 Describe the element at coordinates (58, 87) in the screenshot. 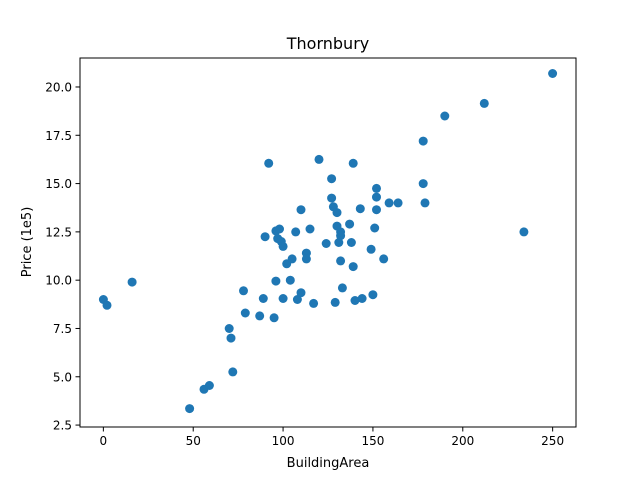

I see `y-tick-label: 20.0` at that location.